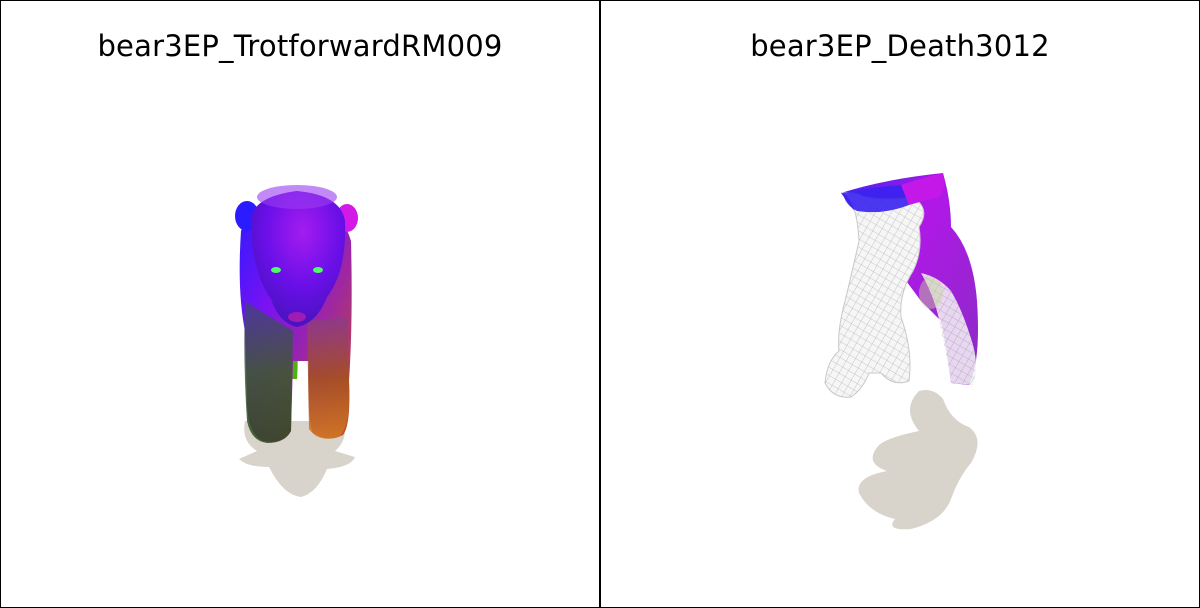  Describe the element at coordinates (296, 341) in the screenshot. I see `bear-render-left` at that location.